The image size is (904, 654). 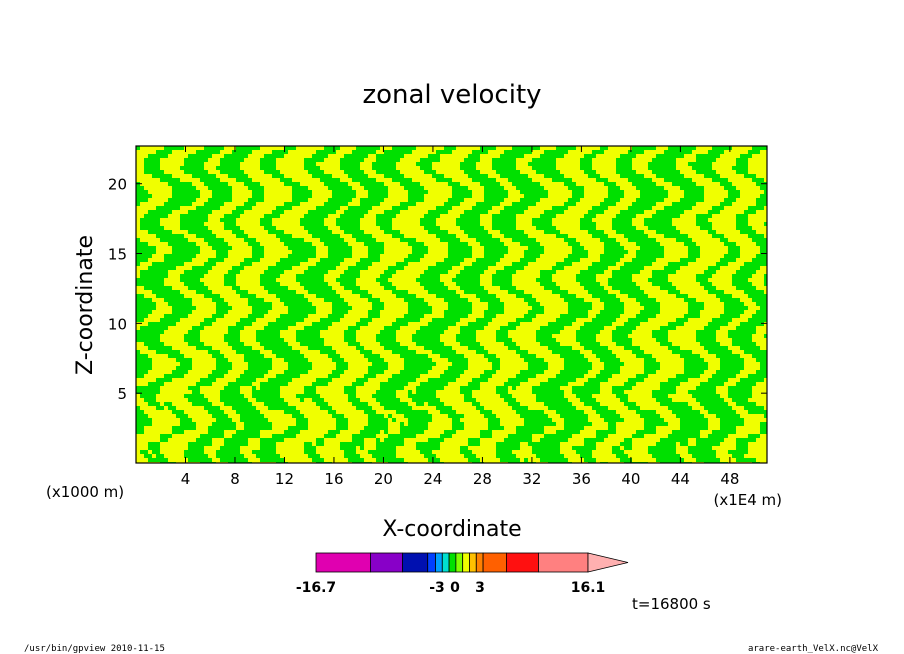 I want to click on x-tick-label: 24, so click(x=432, y=479).